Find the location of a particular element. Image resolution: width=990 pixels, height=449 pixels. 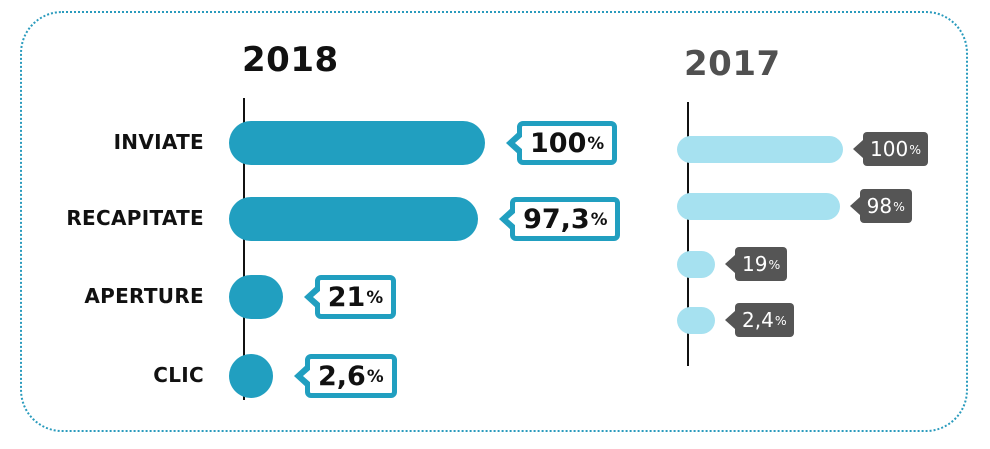

value-label-2018-recapitate: 97,3% is located at coordinates (565, 219).